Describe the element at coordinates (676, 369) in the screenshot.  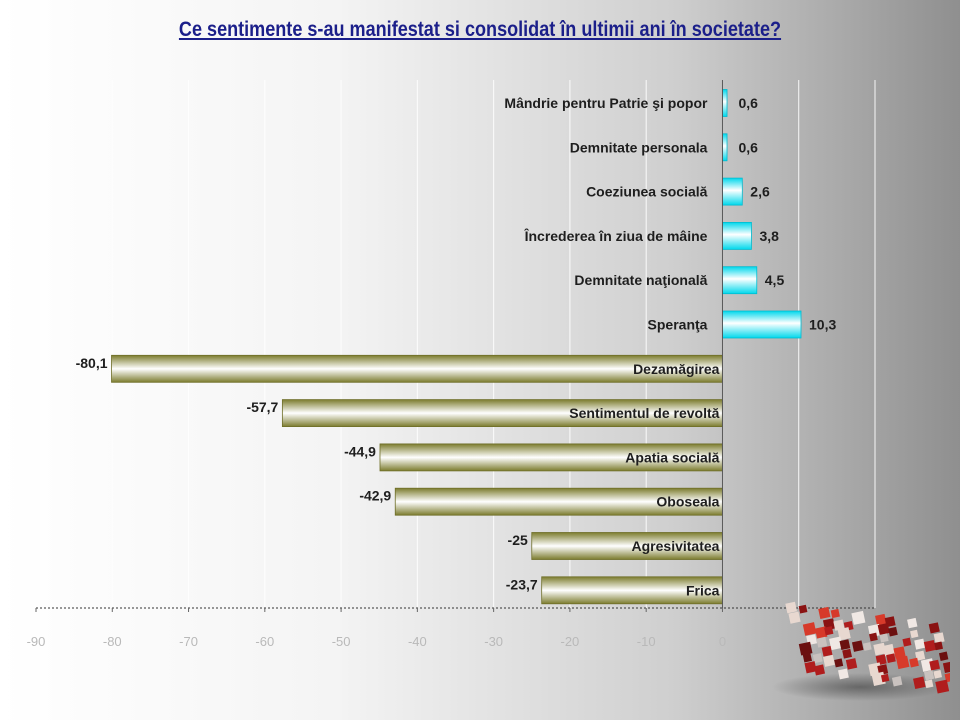
I see `category-label: Dezamăgirea` at that location.